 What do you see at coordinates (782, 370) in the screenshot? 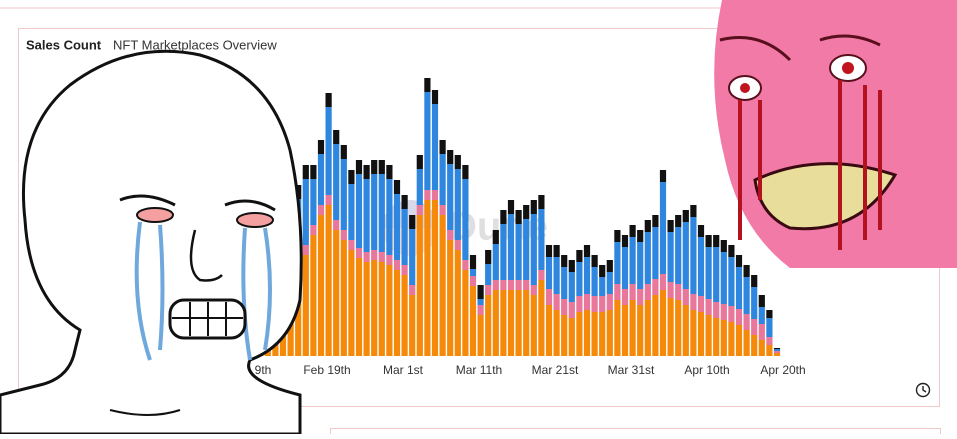
I see `x-tick-label: Apr 20th` at bounding box center [782, 370].